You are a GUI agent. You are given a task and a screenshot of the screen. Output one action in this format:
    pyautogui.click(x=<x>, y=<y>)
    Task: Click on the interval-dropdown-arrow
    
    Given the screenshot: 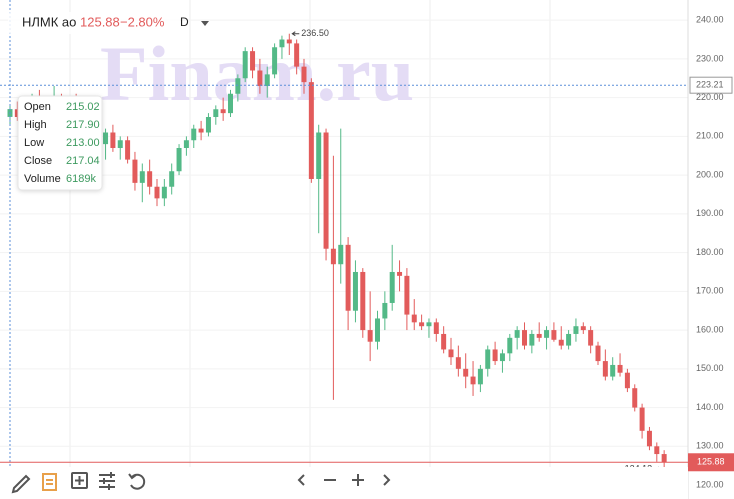 What is the action you would take?
    pyautogui.click(x=205, y=23)
    